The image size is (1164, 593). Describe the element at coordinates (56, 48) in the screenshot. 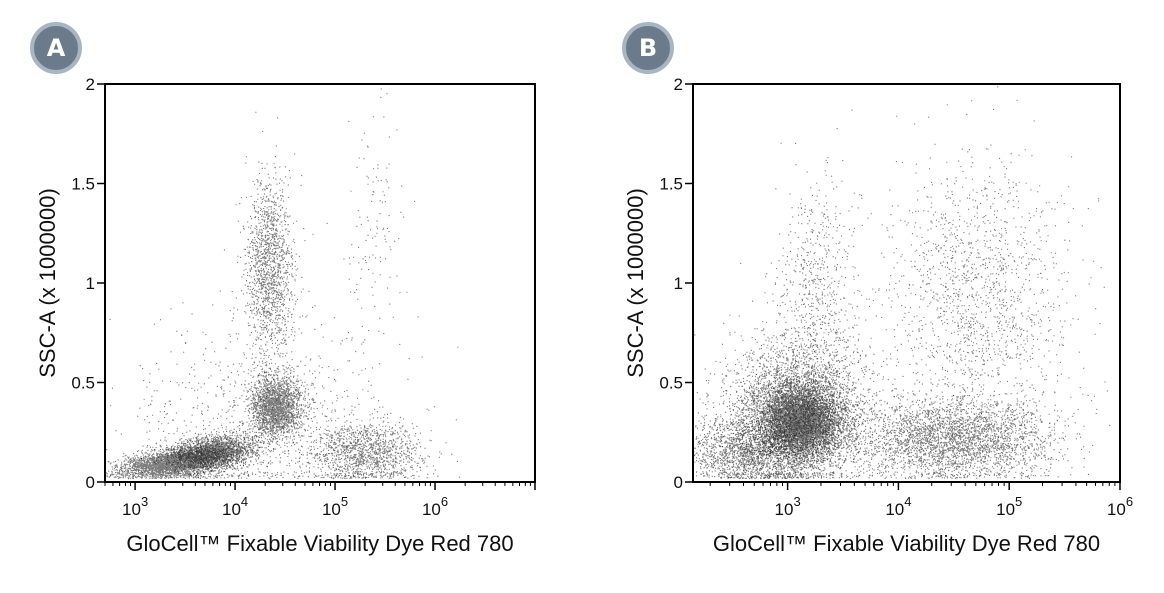

I see `panel-a-badge: A` at that location.